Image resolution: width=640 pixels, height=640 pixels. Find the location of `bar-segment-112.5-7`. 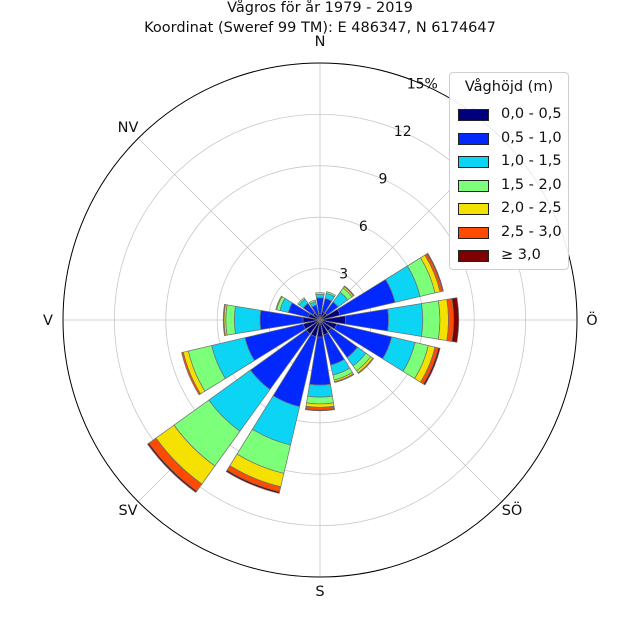

bar-segment-112.5-7 is located at coordinates (431, 366).